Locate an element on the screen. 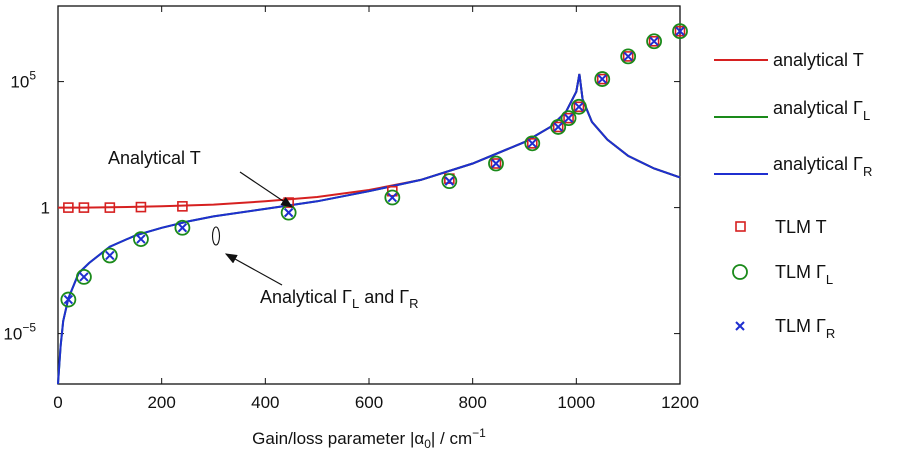 The image size is (902, 457). legend-label-tlm-gamma-l-base: TLM Γ is located at coordinates (800, 272).